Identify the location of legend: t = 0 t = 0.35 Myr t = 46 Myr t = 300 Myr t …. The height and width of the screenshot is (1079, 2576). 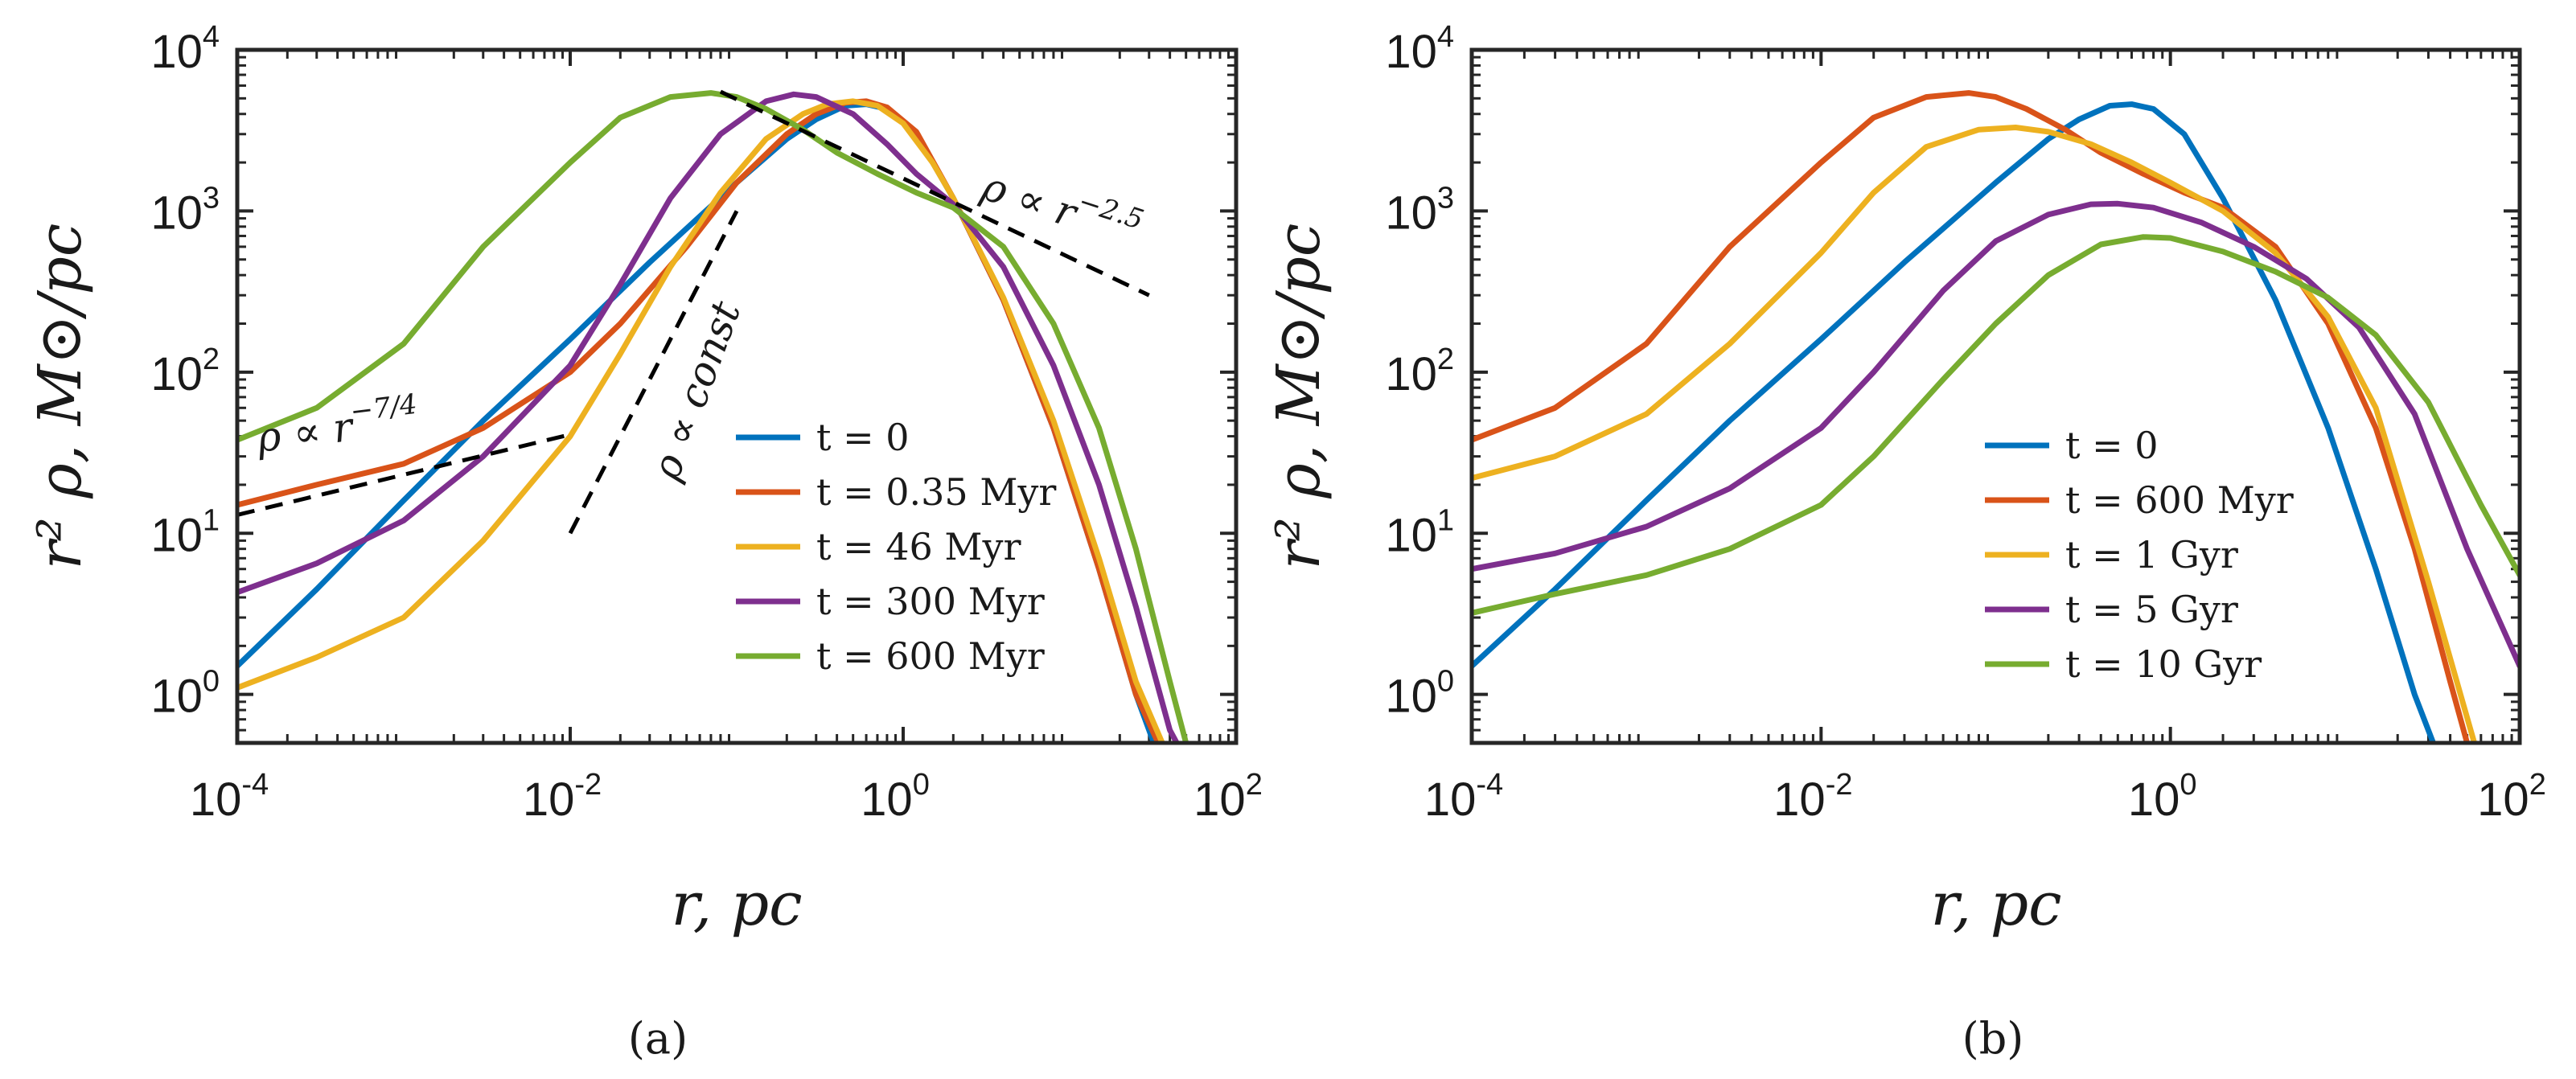
(896, 547).